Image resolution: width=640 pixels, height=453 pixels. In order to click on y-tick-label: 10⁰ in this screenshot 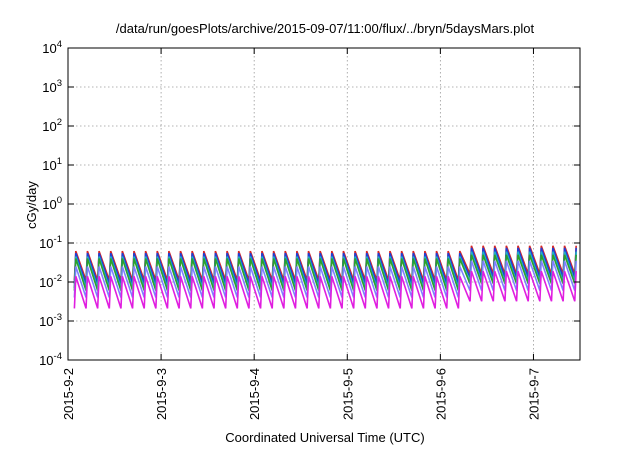, I will do `click(52, 203)`.